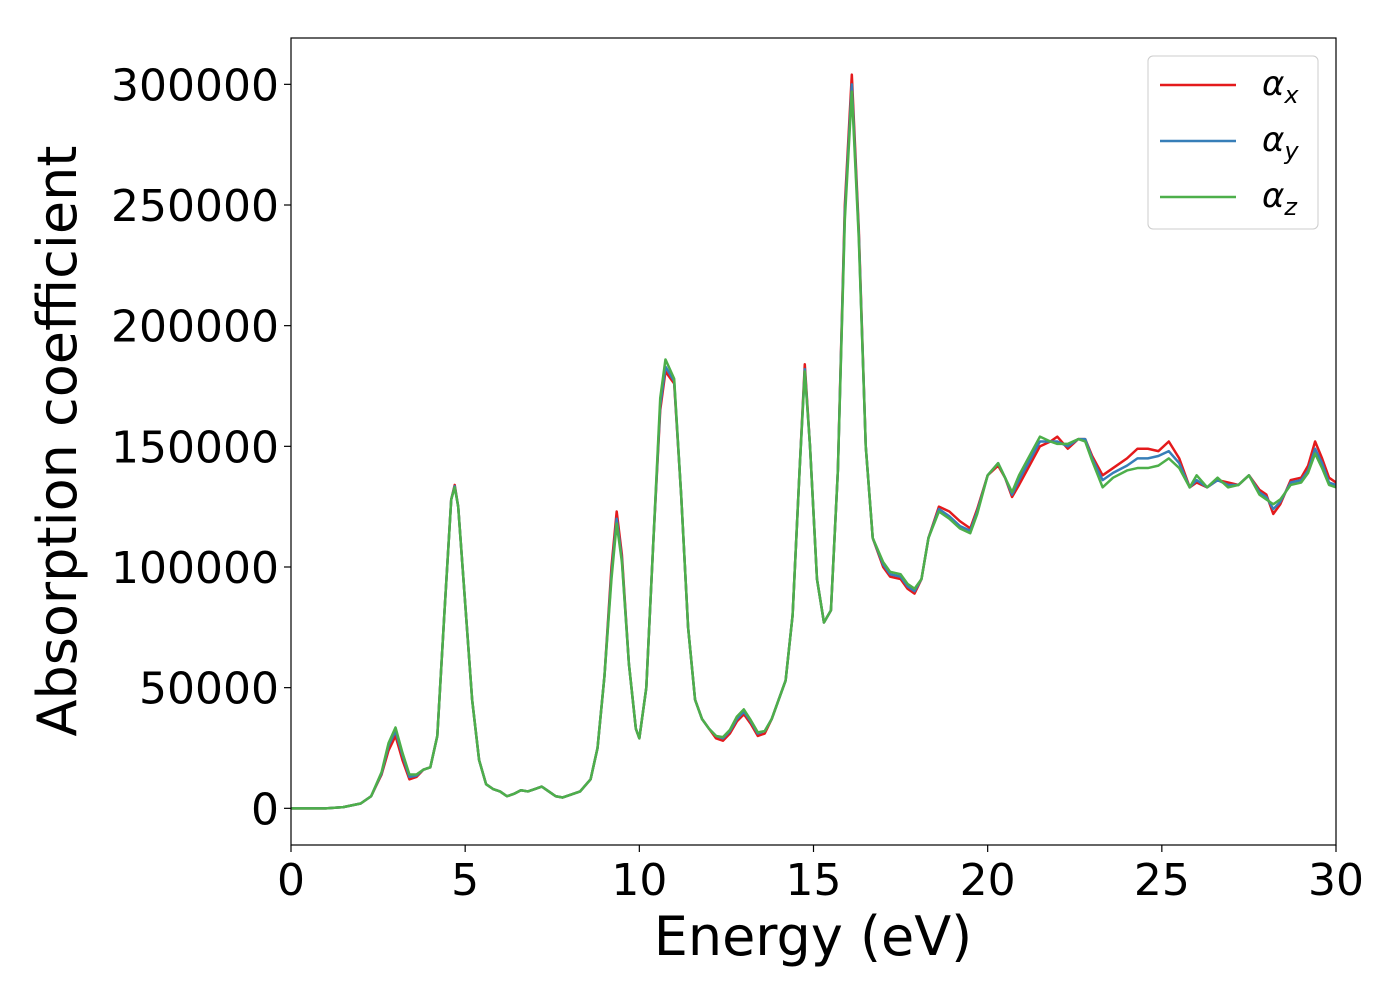 This screenshot has height=1000, width=1400. Describe the element at coordinates (195, 85) in the screenshot. I see `y-tick-label: 300000` at that location.